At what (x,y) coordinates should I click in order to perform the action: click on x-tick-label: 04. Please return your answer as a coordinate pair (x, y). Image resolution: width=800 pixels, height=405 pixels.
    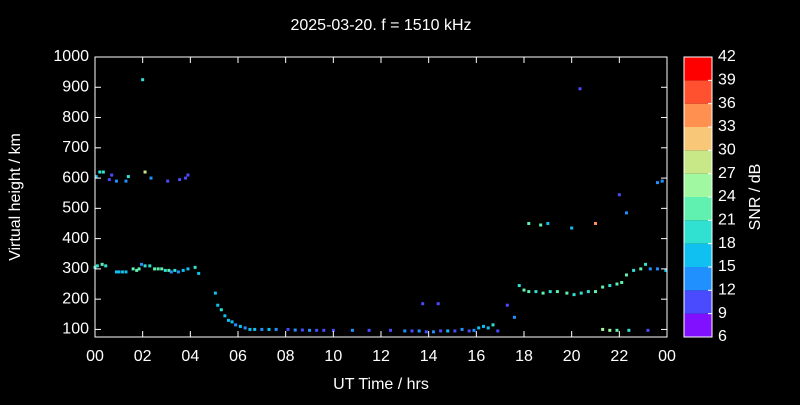
    Looking at the image, I should click on (190, 356).